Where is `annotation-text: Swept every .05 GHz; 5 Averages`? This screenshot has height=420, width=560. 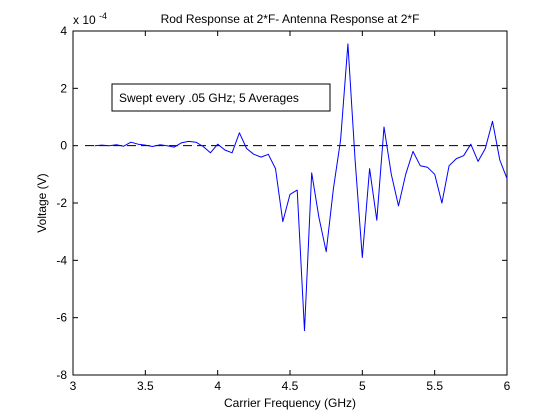
annotation-text: Swept every .05 GHz; 5 Averages is located at coordinates (209, 98).